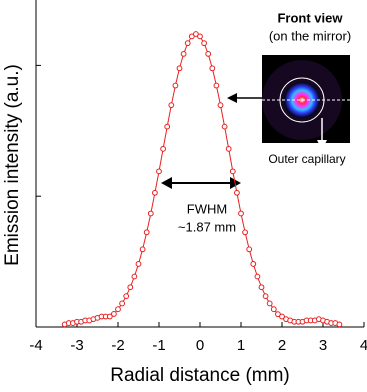 This screenshot has width=367, height=392. What do you see at coordinates (323, 345) in the screenshot?
I see `x-tick-label: 3` at bounding box center [323, 345].